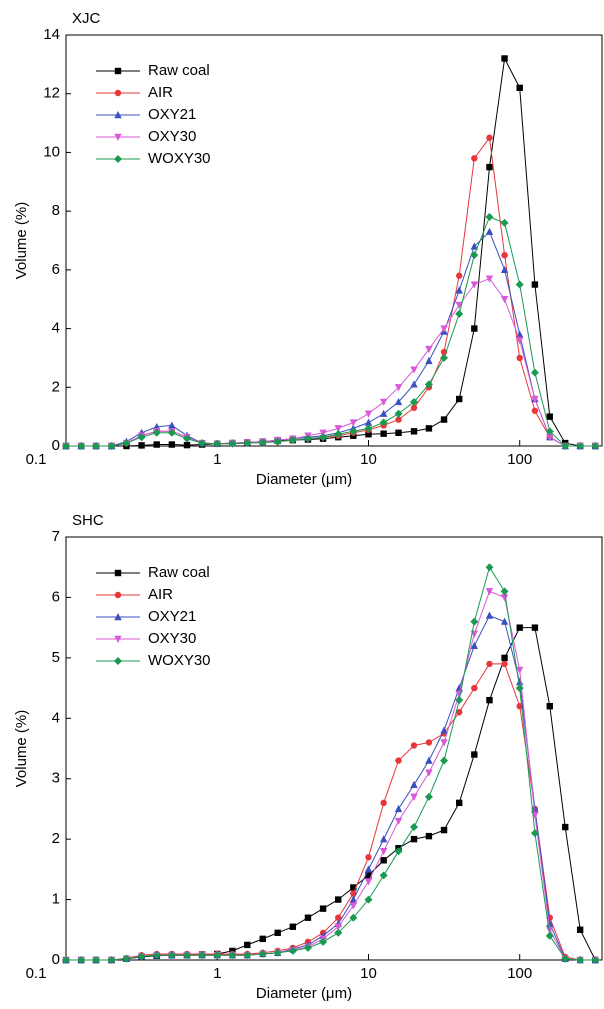 Image resolution: width=604 pixels, height=1009 pixels. I want to click on chart-title: SHC, so click(88, 520).